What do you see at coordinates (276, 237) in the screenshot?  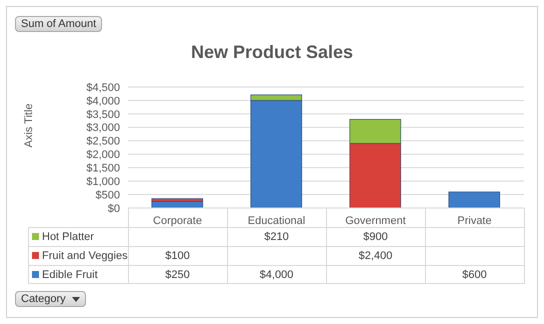 I see `data-label: $210` at bounding box center [276, 237].